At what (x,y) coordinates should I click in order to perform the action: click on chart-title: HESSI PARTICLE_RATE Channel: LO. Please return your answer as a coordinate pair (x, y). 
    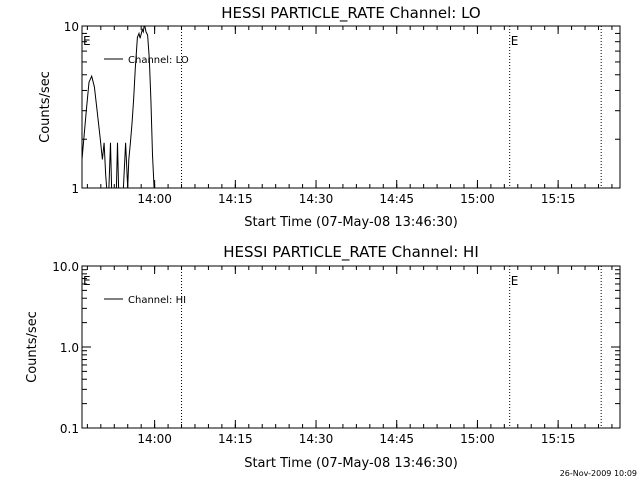
    Looking at the image, I should click on (350, 13).